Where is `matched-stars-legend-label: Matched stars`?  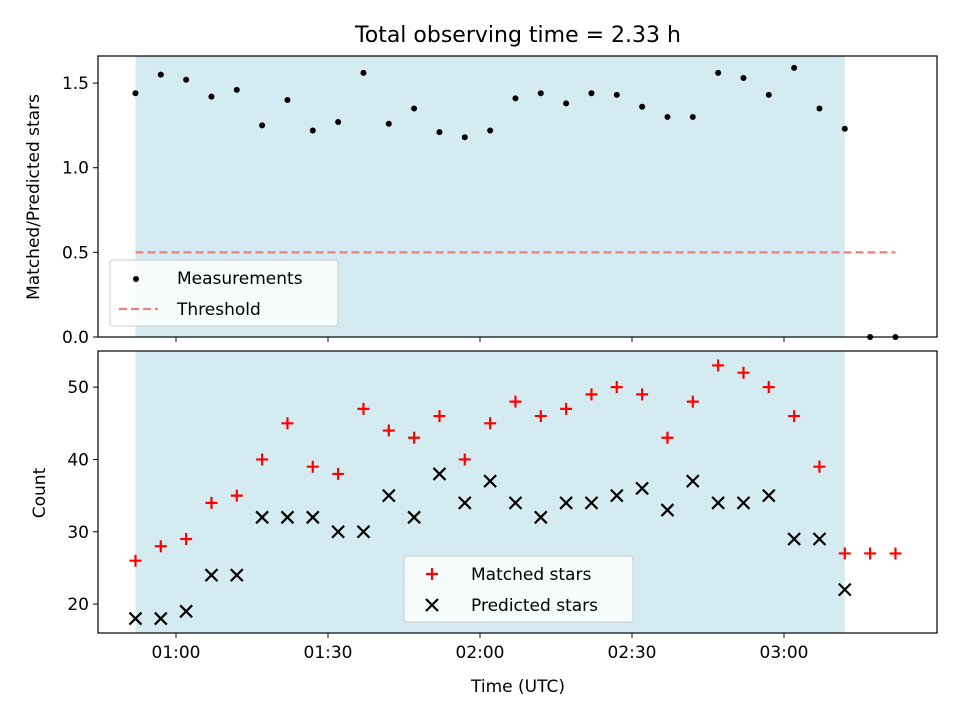
matched-stars-legend-label: Matched stars is located at coordinates (531, 575).